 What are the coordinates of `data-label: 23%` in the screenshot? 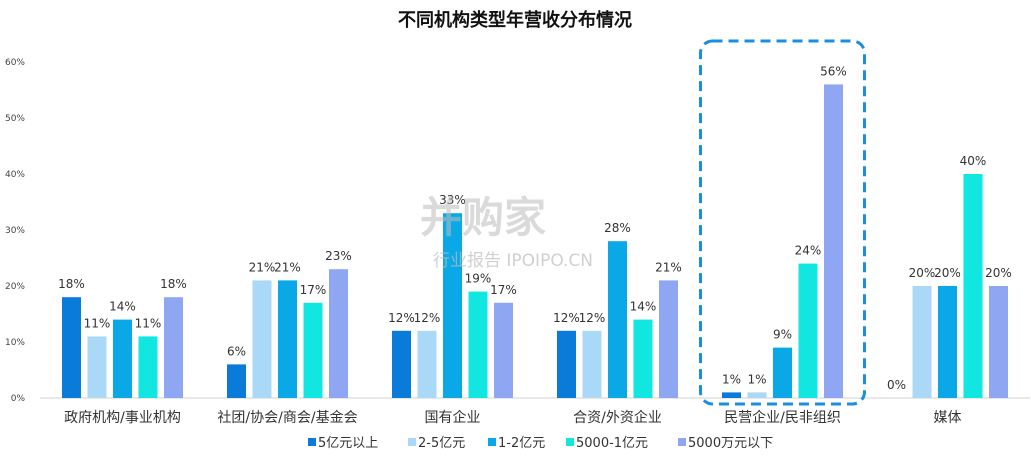 It's located at (338, 256).